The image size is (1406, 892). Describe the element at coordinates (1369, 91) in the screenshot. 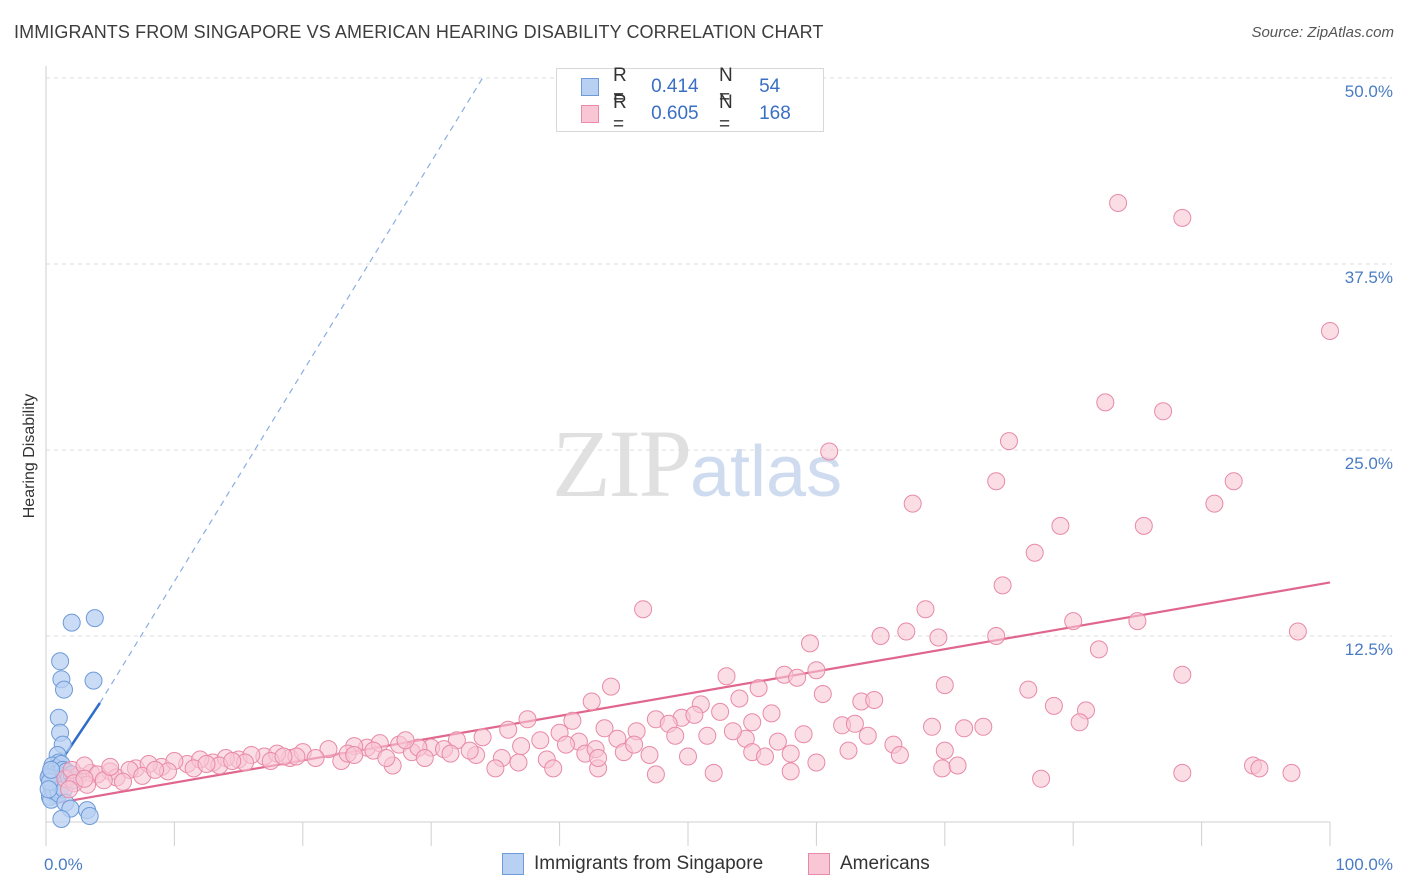

I see `y-tick-label: 50.0%` at that location.